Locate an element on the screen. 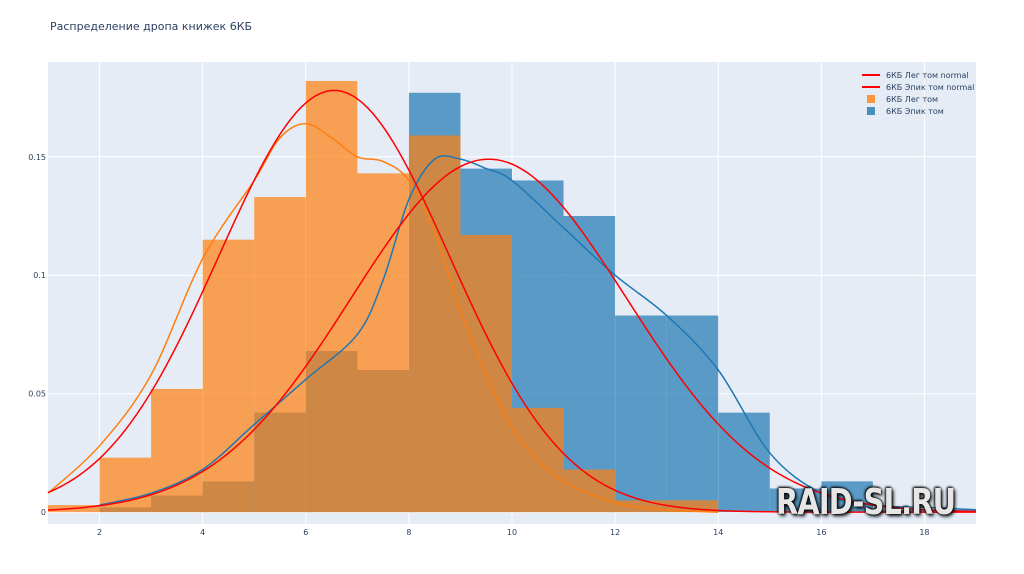  legend-item-label: 6КБ Эпик том normal is located at coordinates (930, 87).